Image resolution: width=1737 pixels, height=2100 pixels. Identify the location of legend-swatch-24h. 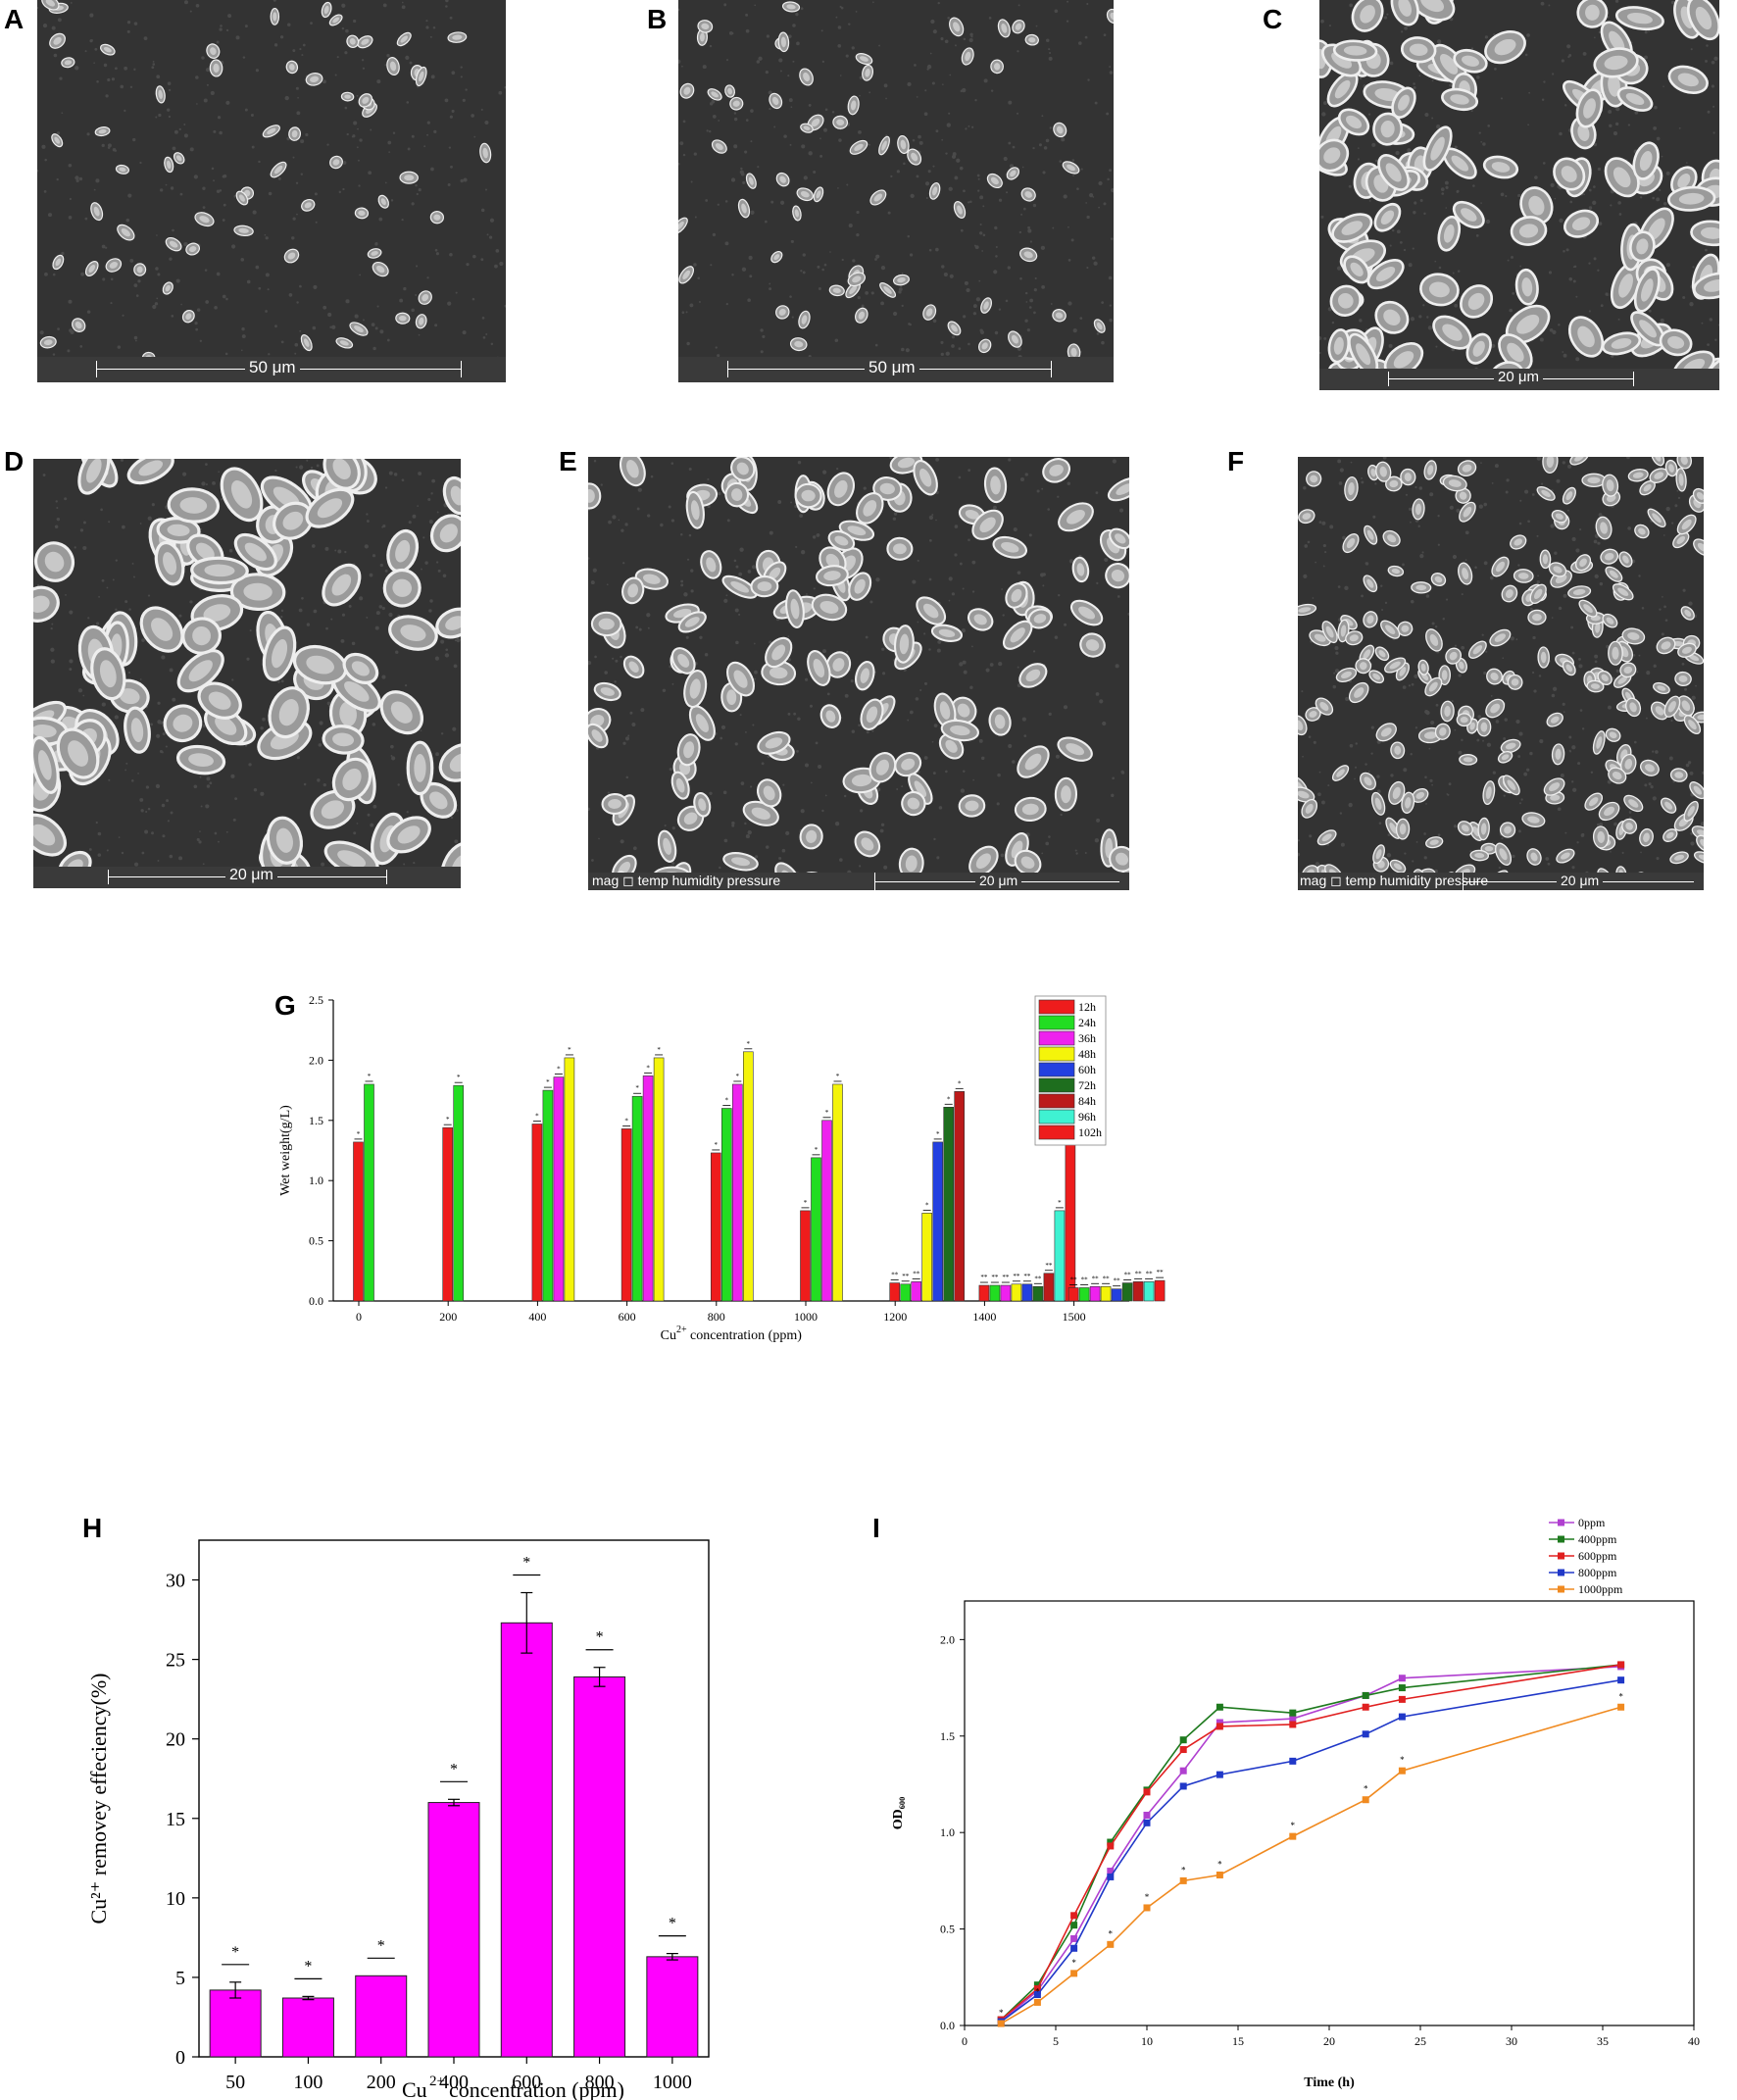
(1056, 1022).